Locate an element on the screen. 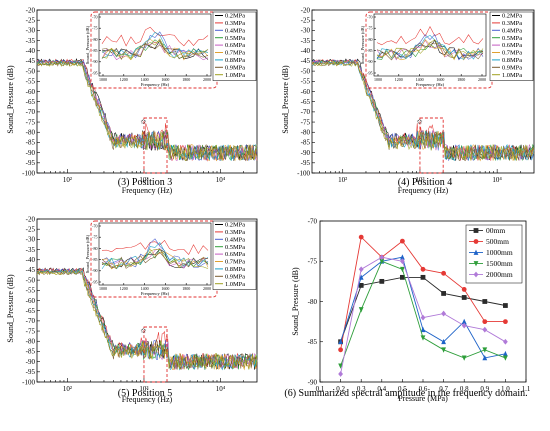  series-1500mm is located at coordinates (423, 313).